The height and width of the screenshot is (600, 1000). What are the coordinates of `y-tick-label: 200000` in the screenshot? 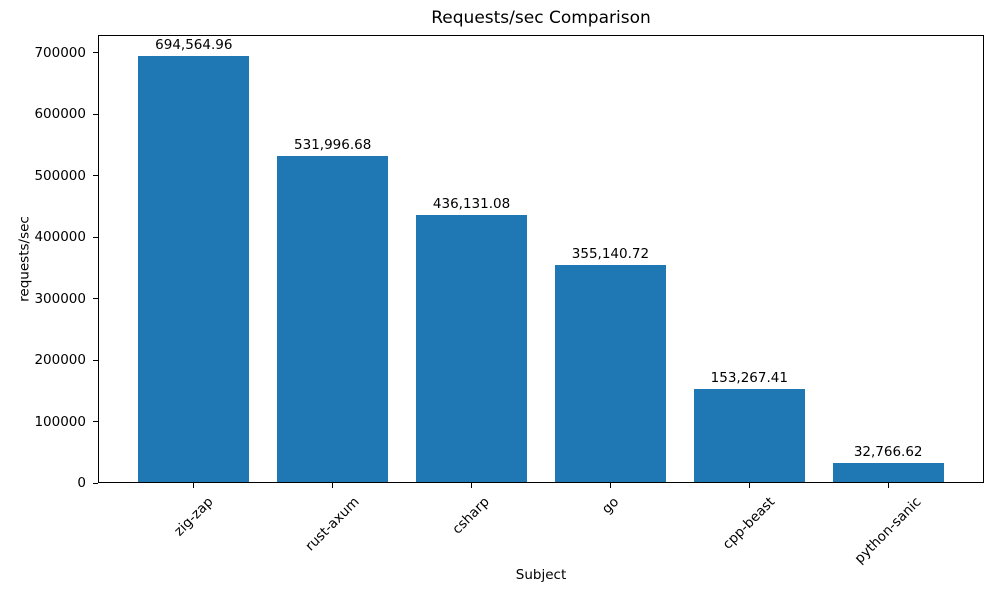 It's located at (60, 360).